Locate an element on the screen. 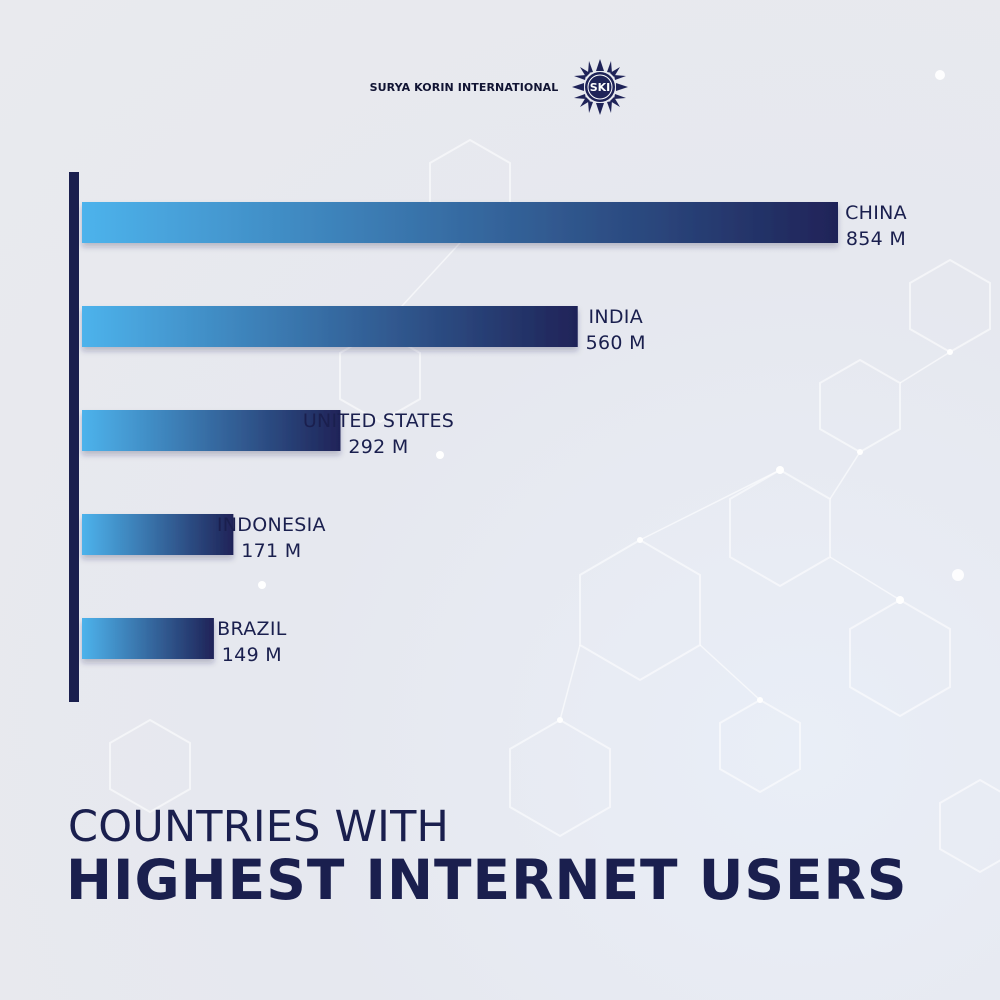  bar-india is located at coordinates (330, 326).